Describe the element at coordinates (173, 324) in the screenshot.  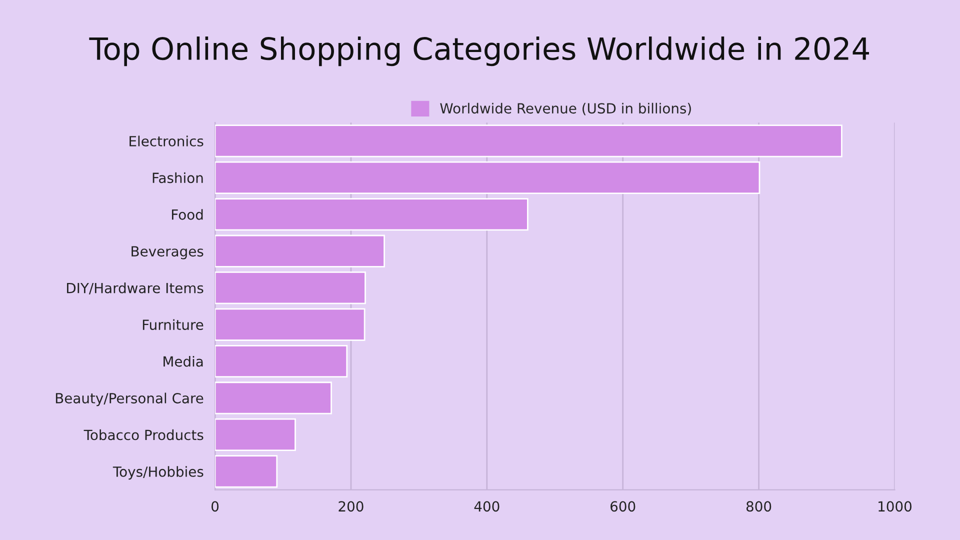
I see `y-tick-label: Furniture` at that location.